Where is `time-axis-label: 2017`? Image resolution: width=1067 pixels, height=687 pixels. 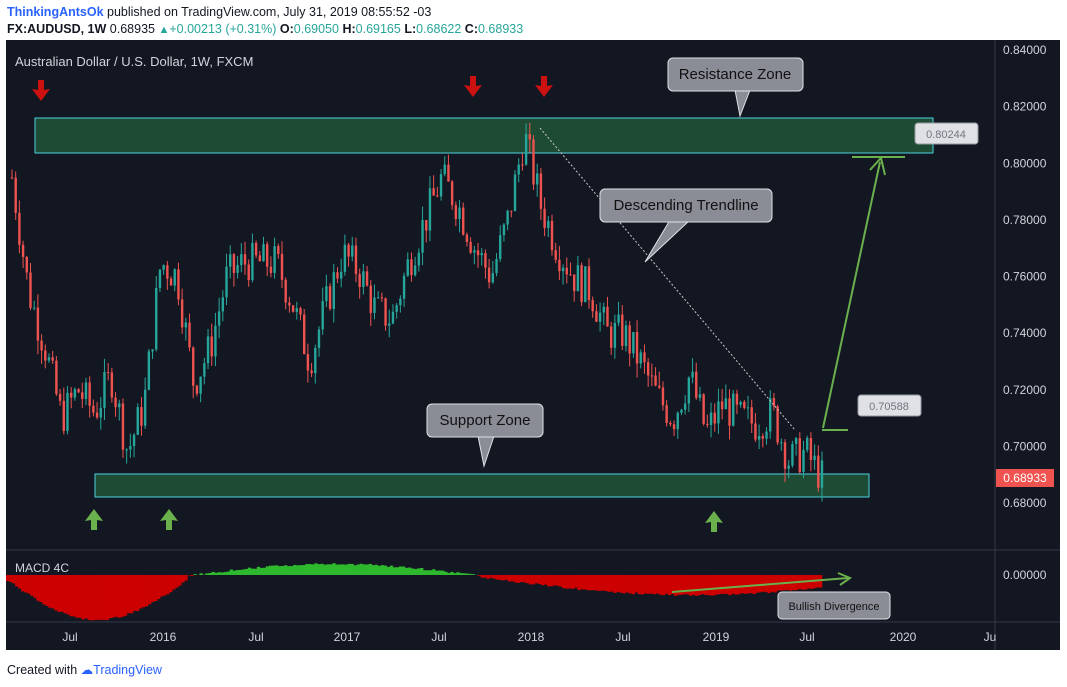
time-axis-label: 2017 is located at coordinates (347, 637).